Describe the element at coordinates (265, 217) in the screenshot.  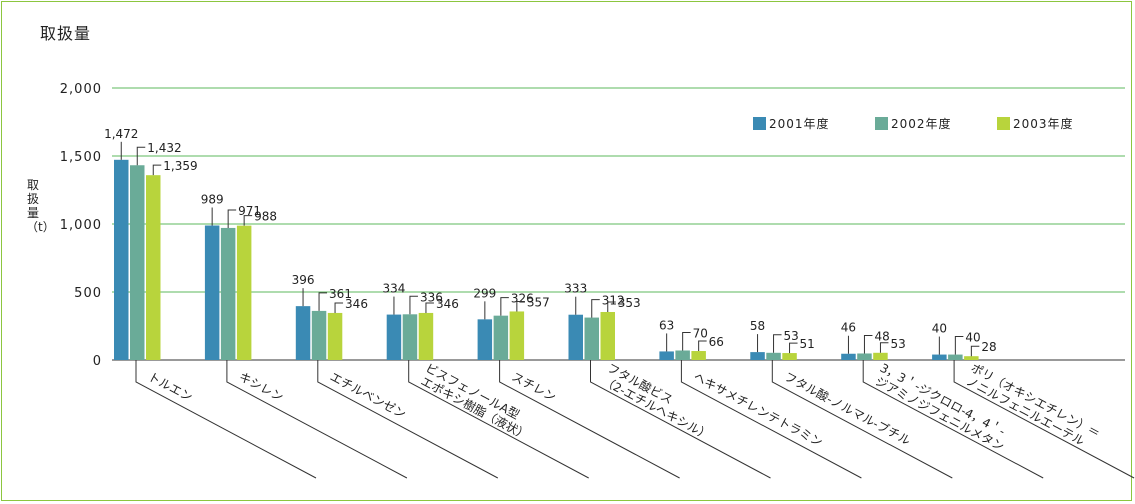
I see `data-label: 988` at that location.